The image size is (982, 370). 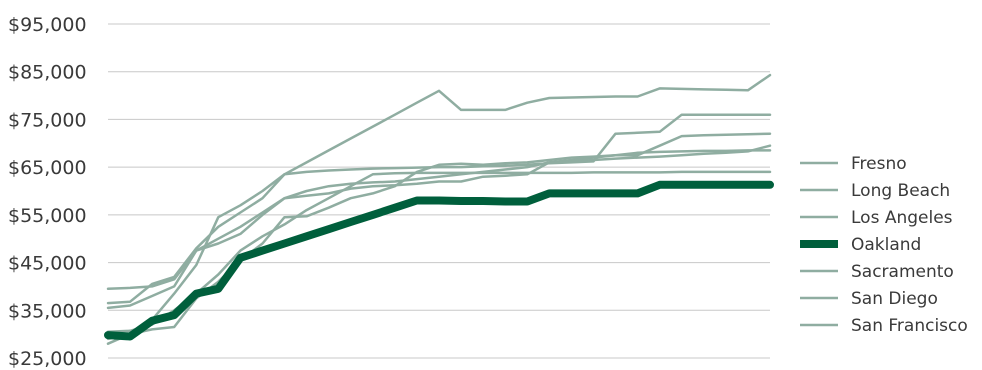 I want to click on legend-label: Long Beach, so click(x=900, y=191).